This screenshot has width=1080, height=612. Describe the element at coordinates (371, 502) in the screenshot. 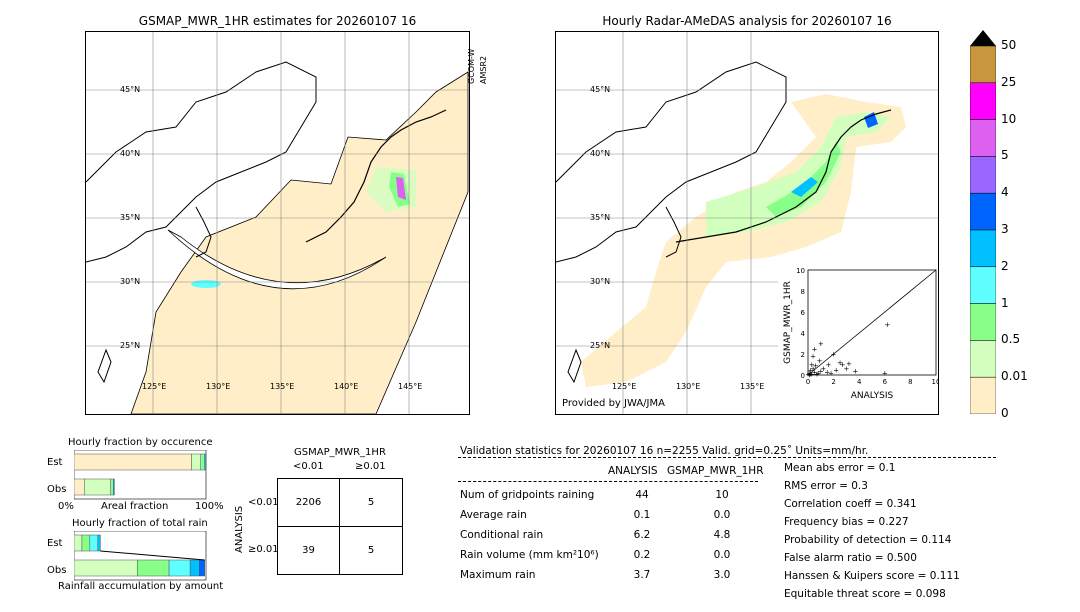

I see `contingency-cell-0-1: 5` at that location.